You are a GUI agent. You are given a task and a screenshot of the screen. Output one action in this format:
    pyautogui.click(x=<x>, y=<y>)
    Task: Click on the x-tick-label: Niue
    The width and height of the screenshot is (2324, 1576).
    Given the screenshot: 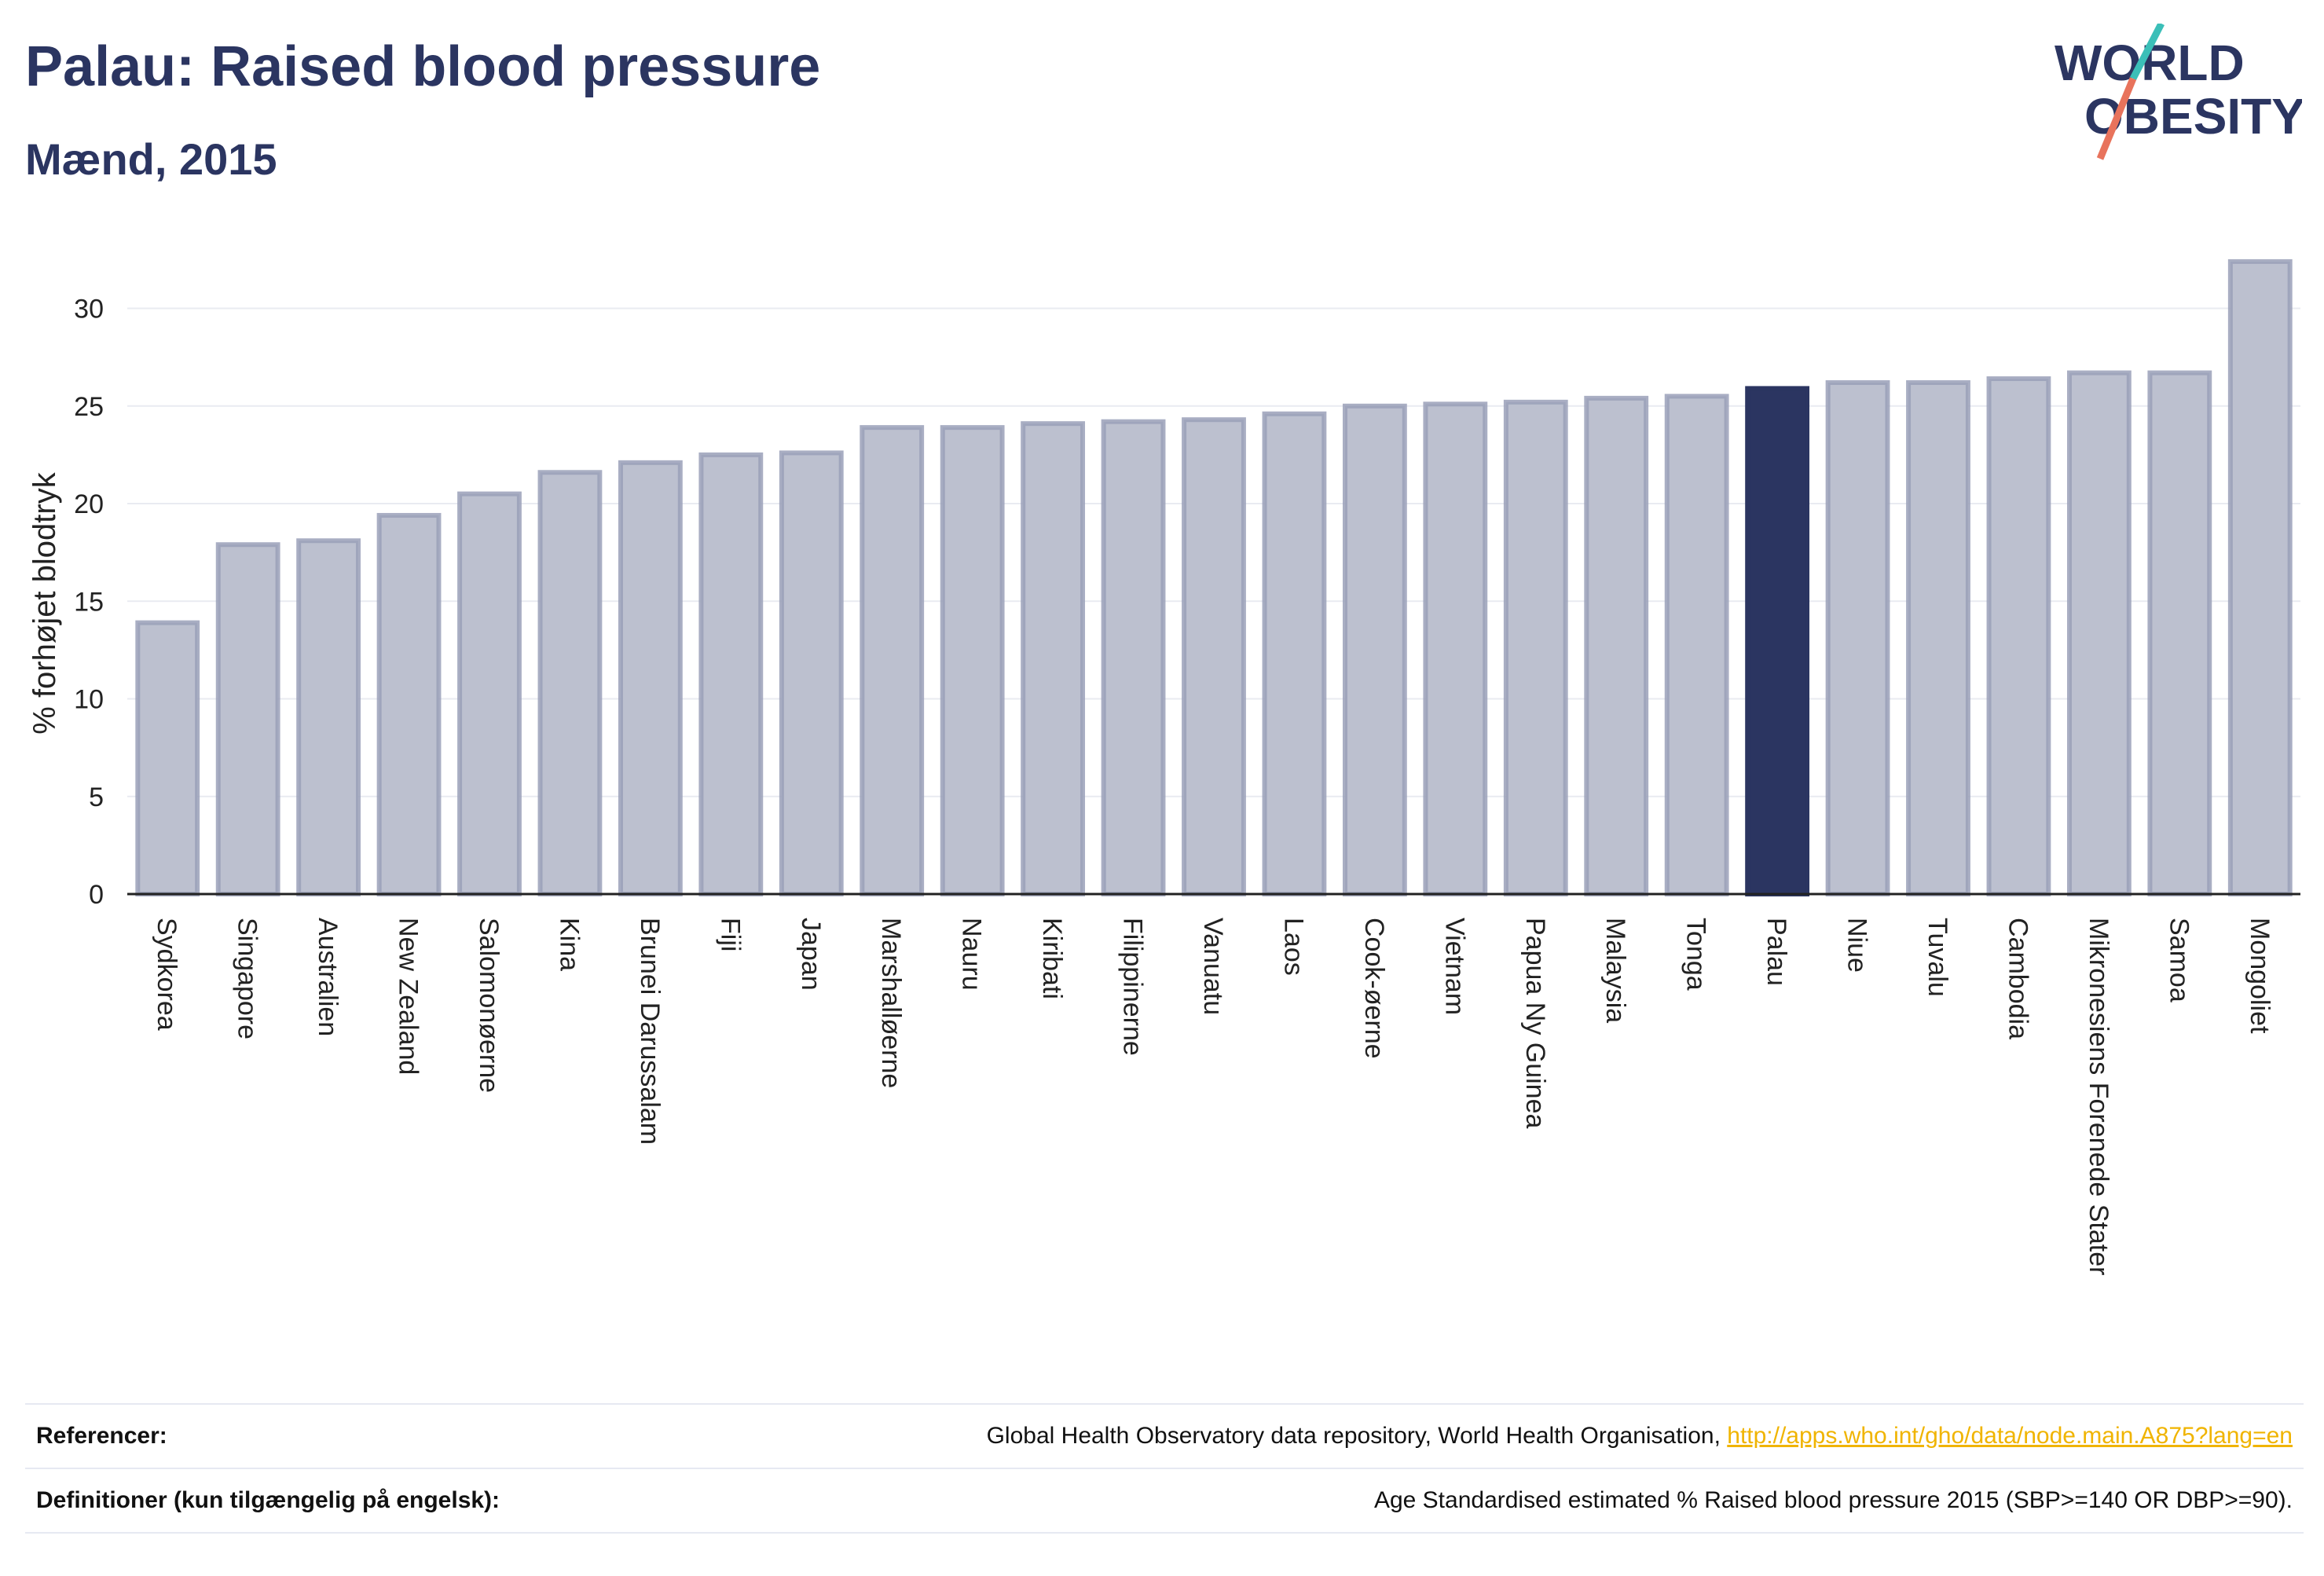 What is the action you would take?
    pyautogui.click(x=1857, y=945)
    